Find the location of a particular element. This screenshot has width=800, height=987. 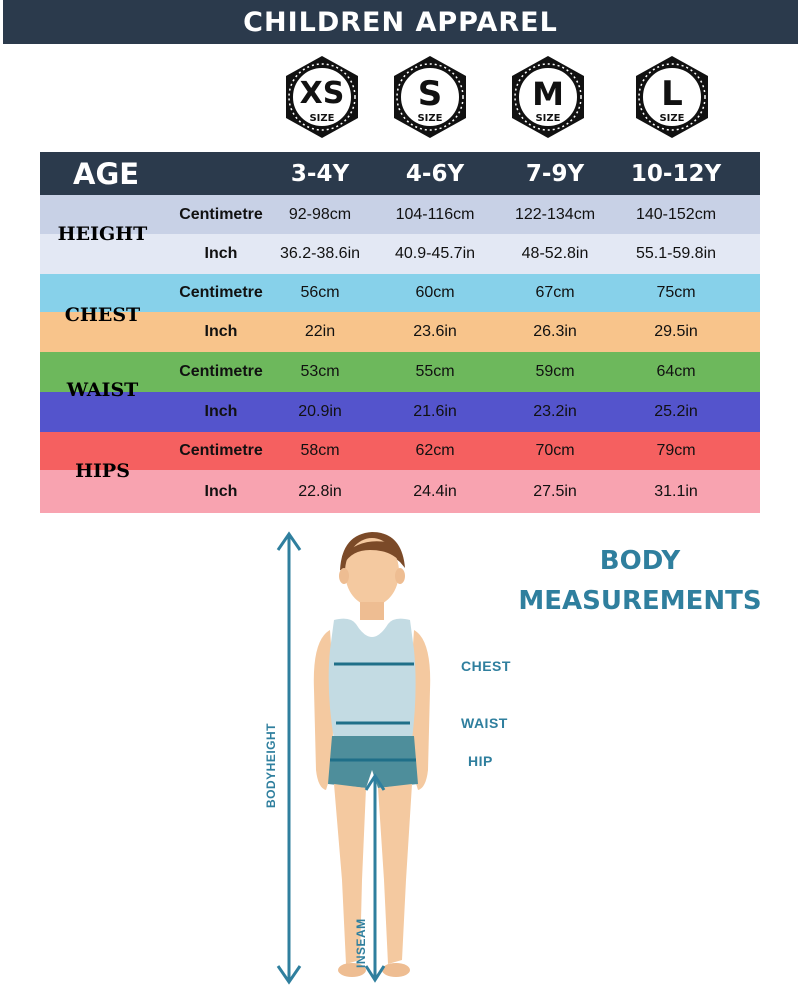

hip-label: HIP is located at coordinates (480, 761).